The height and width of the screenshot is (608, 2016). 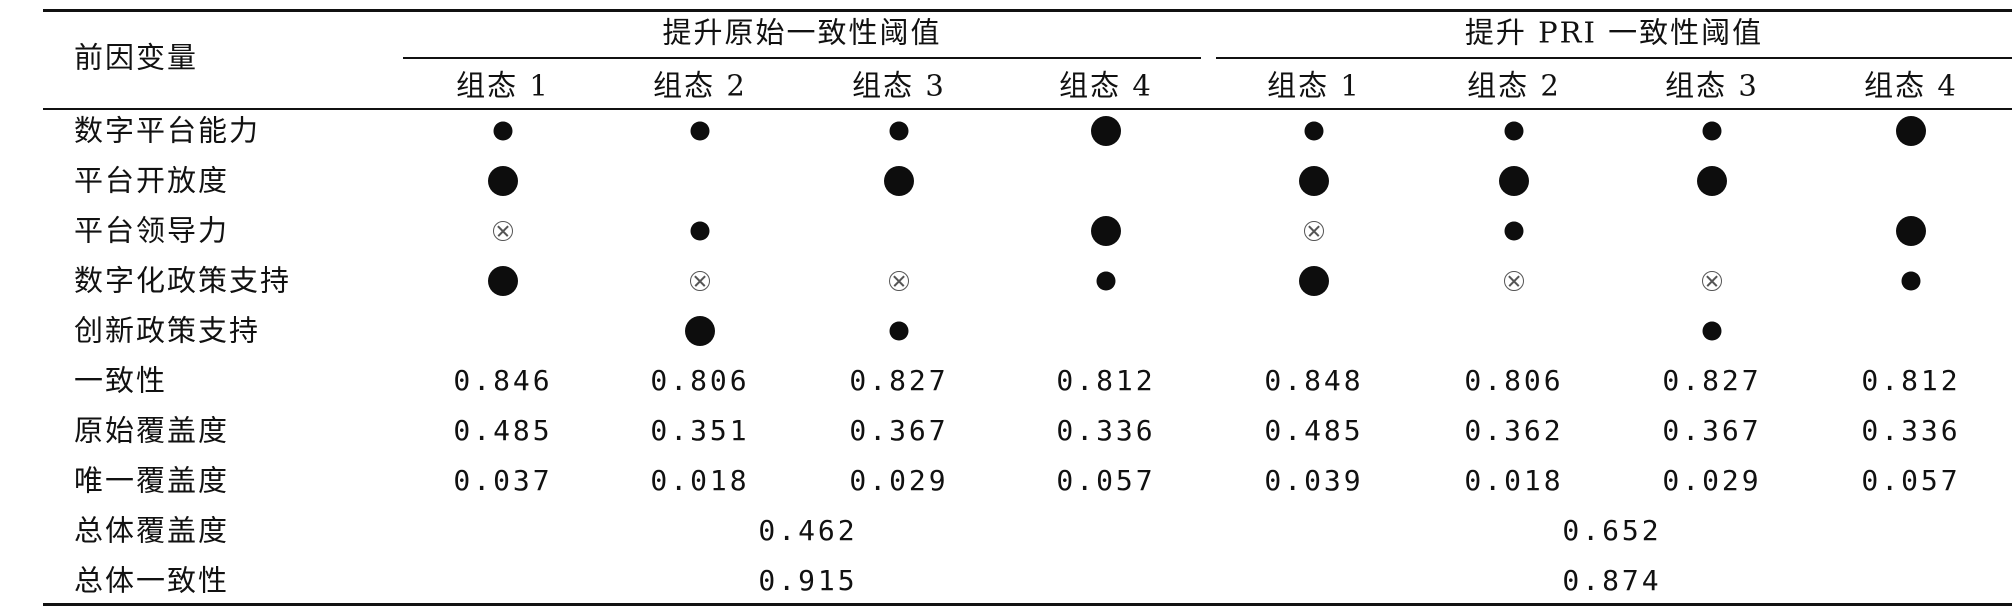 I want to click on row-label: 数字平台能力, so click(x=167, y=130).